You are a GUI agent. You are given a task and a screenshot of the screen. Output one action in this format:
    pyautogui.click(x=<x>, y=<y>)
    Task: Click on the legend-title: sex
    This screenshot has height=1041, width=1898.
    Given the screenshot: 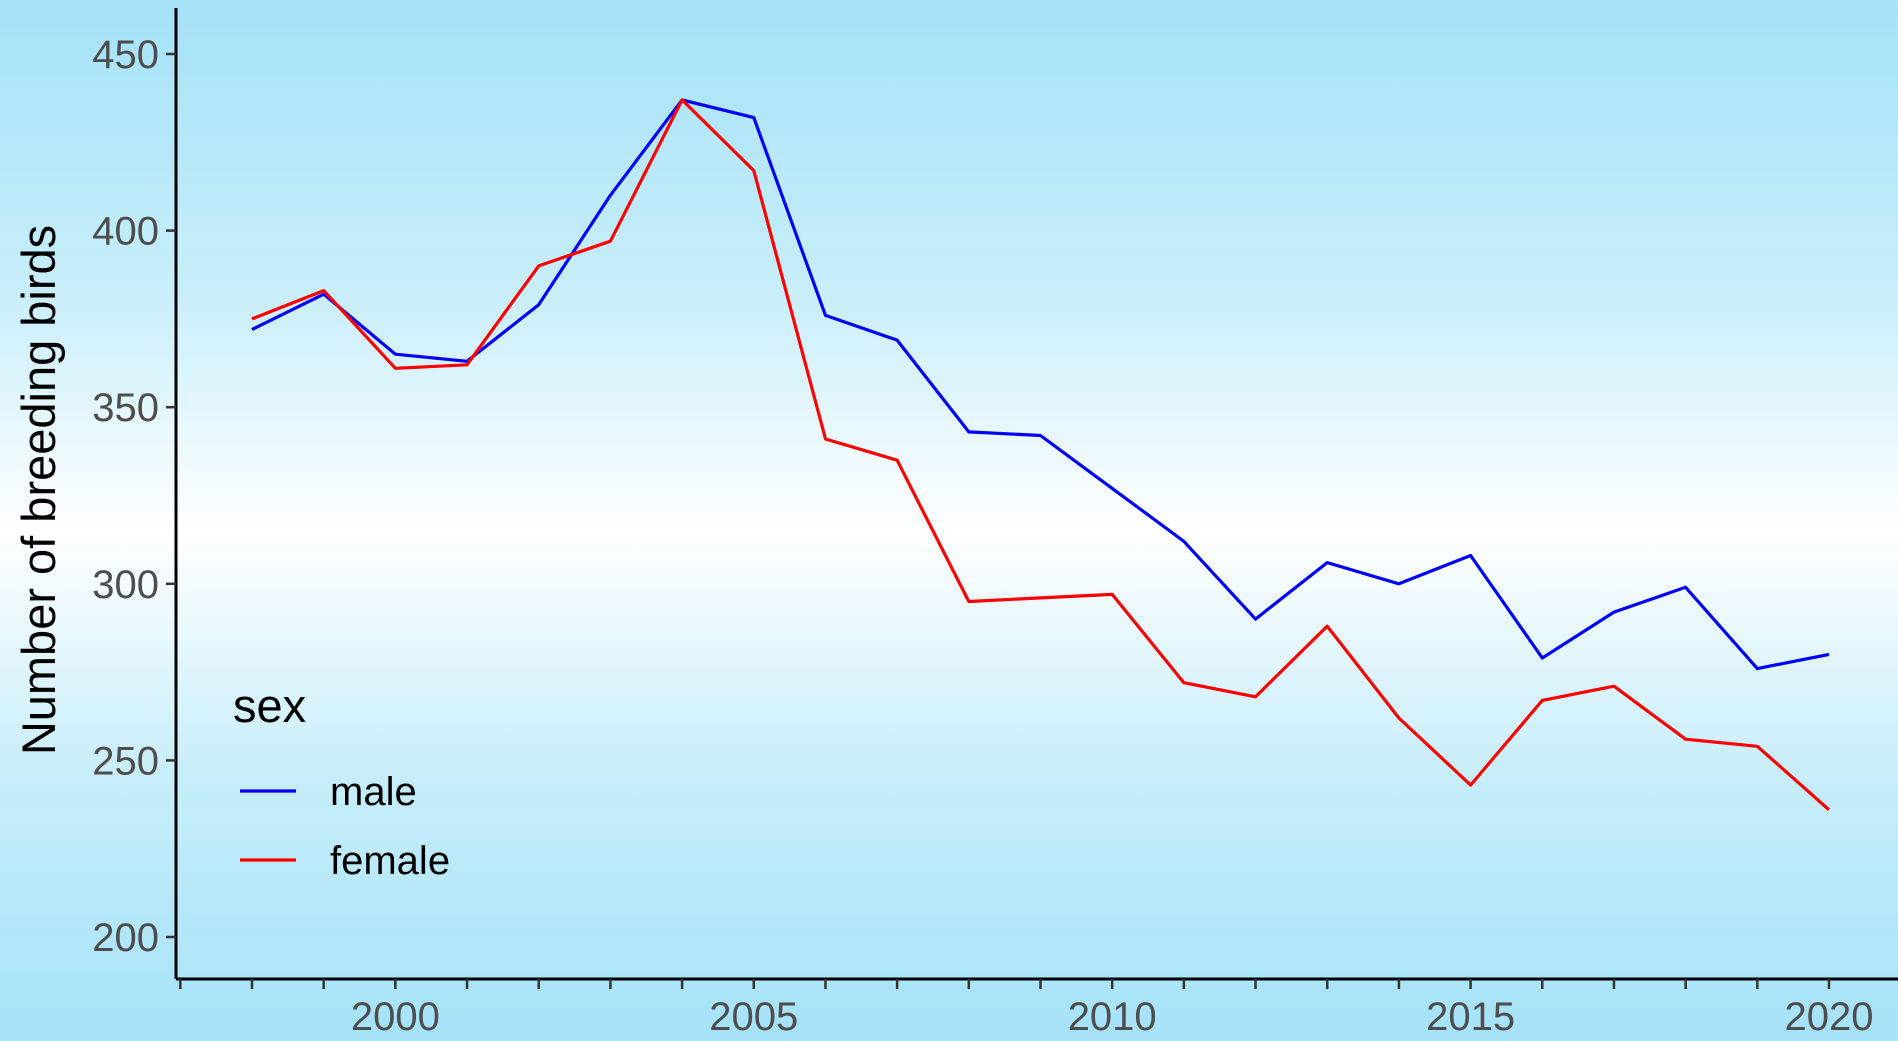 What is the action you would take?
    pyautogui.click(x=269, y=705)
    